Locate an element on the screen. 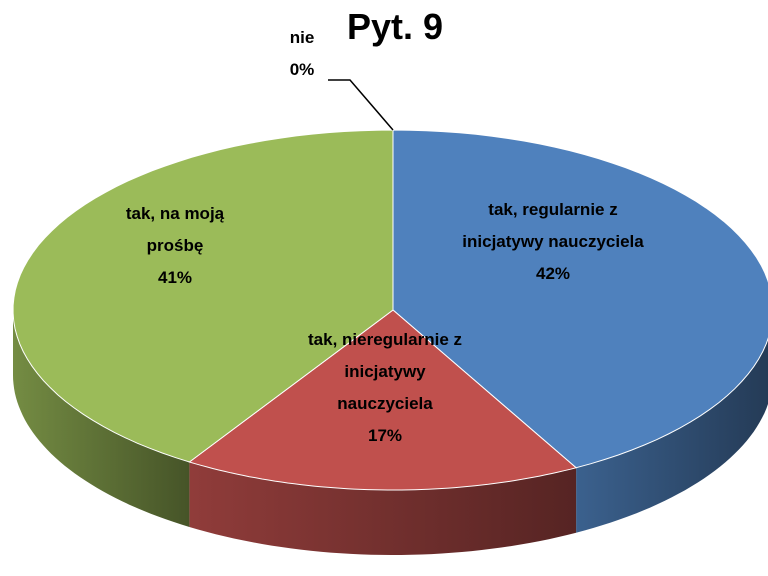 This screenshot has width=768, height=576. value-label: 42% is located at coordinates (553, 273).